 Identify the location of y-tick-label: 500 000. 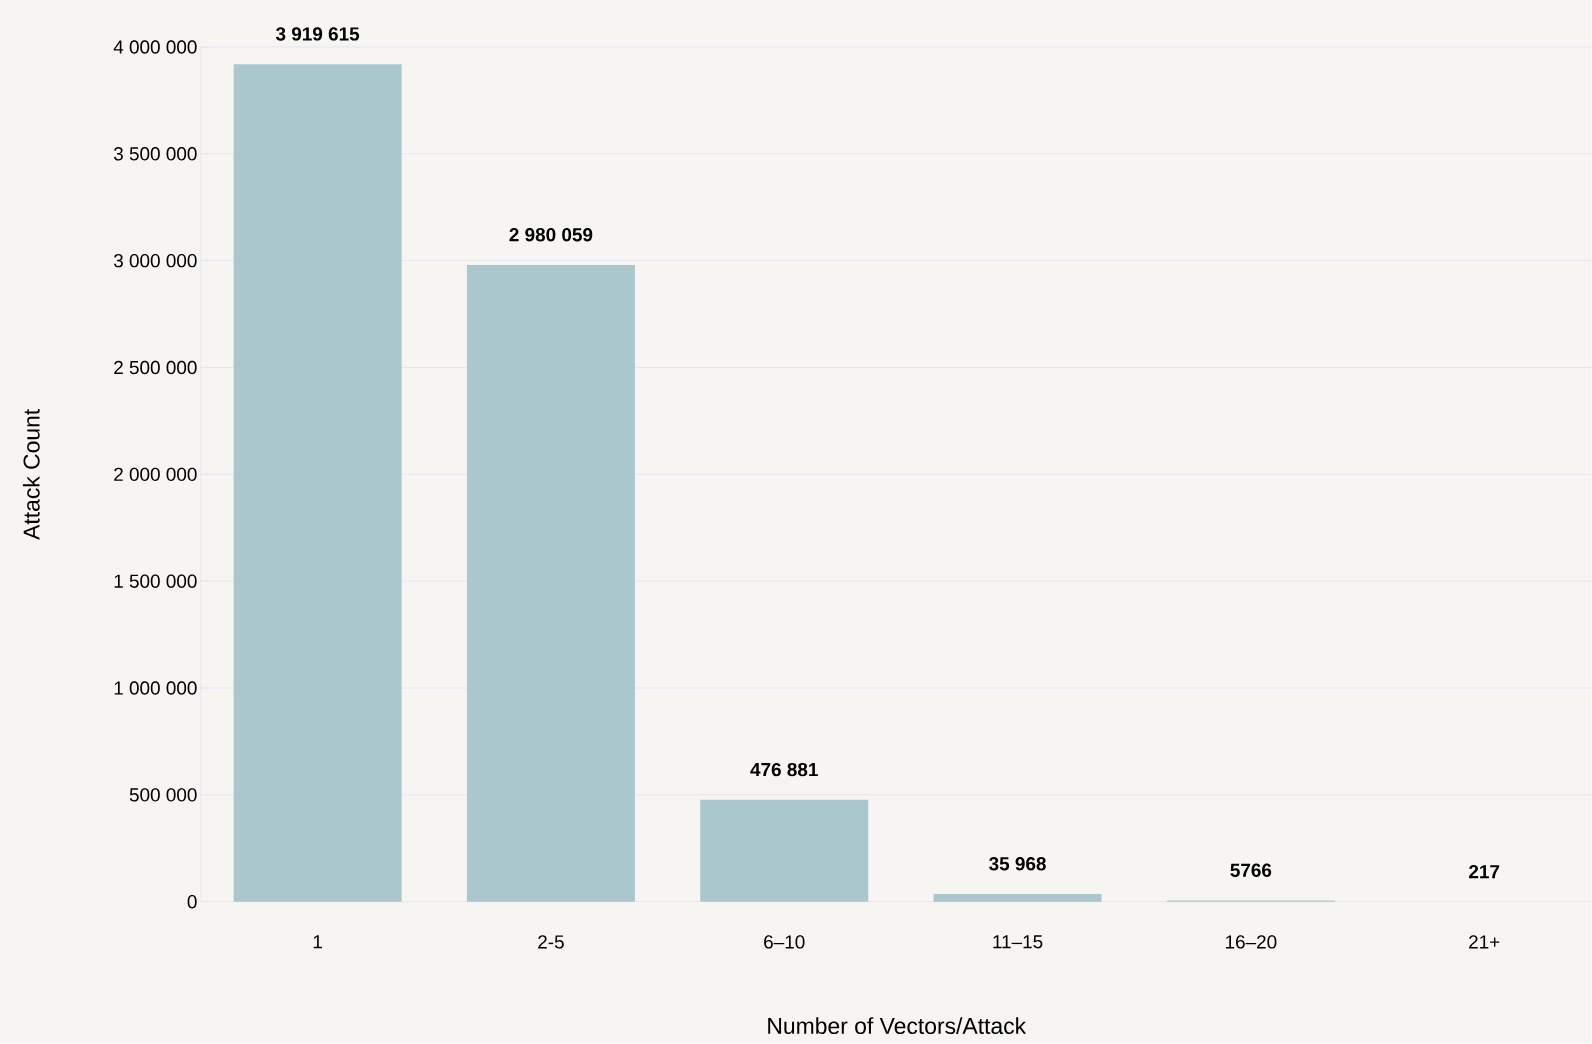
(163, 795).